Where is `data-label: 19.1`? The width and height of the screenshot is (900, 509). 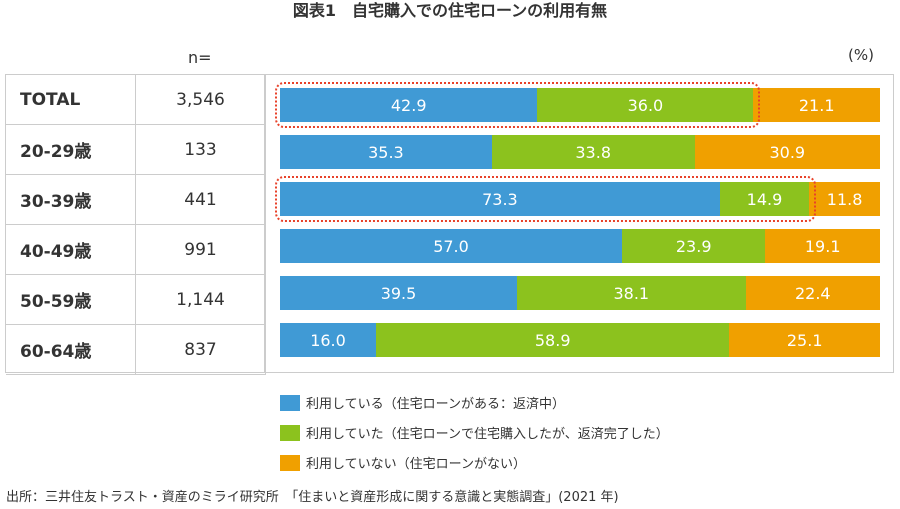
data-label: 19.1 is located at coordinates (822, 246).